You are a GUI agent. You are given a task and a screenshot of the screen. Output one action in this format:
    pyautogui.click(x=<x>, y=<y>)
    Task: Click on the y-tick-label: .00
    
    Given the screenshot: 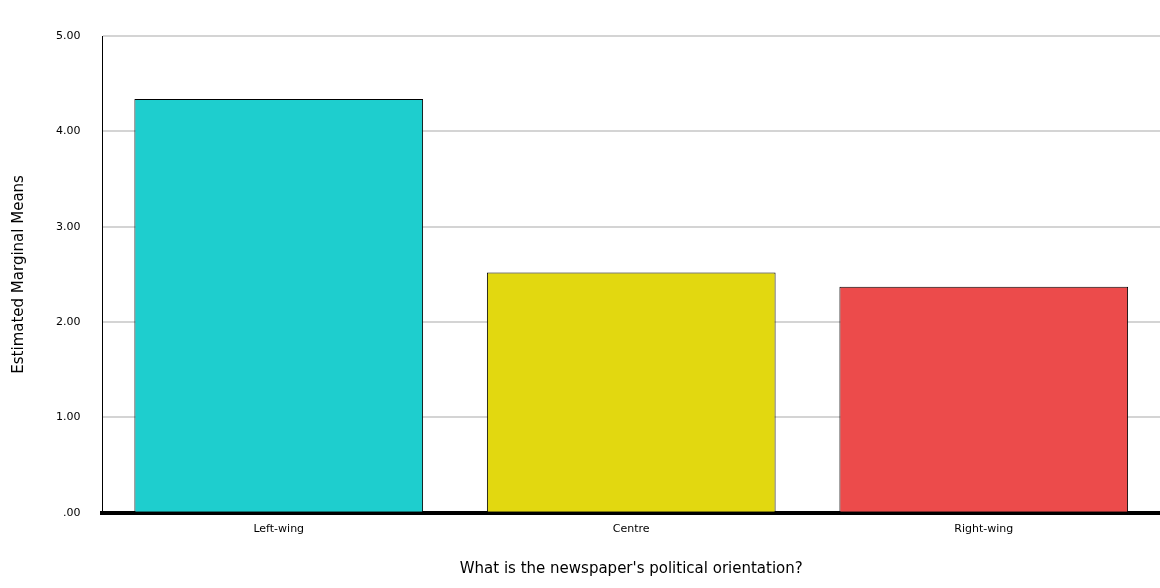 What is the action you would take?
    pyautogui.click(x=71, y=512)
    